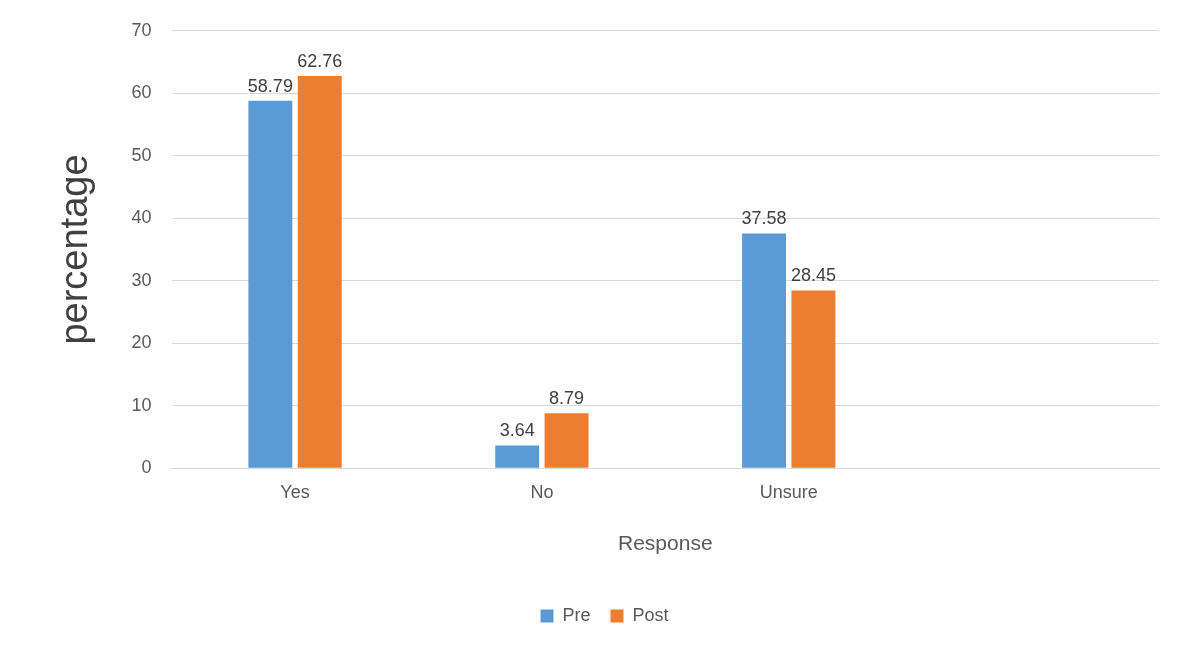 The width and height of the screenshot is (1179, 650). Describe the element at coordinates (74, 249) in the screenshot. I see `y-axis-title: percentage` at that location.